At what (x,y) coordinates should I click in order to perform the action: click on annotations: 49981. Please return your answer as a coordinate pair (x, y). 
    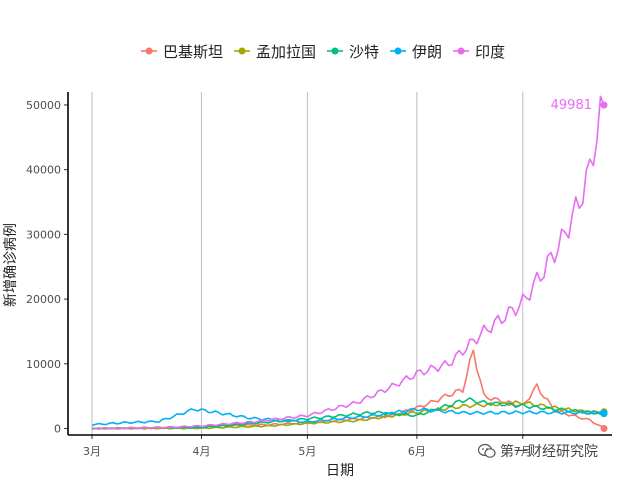
    Looking at the image, I should click on (571, 105).